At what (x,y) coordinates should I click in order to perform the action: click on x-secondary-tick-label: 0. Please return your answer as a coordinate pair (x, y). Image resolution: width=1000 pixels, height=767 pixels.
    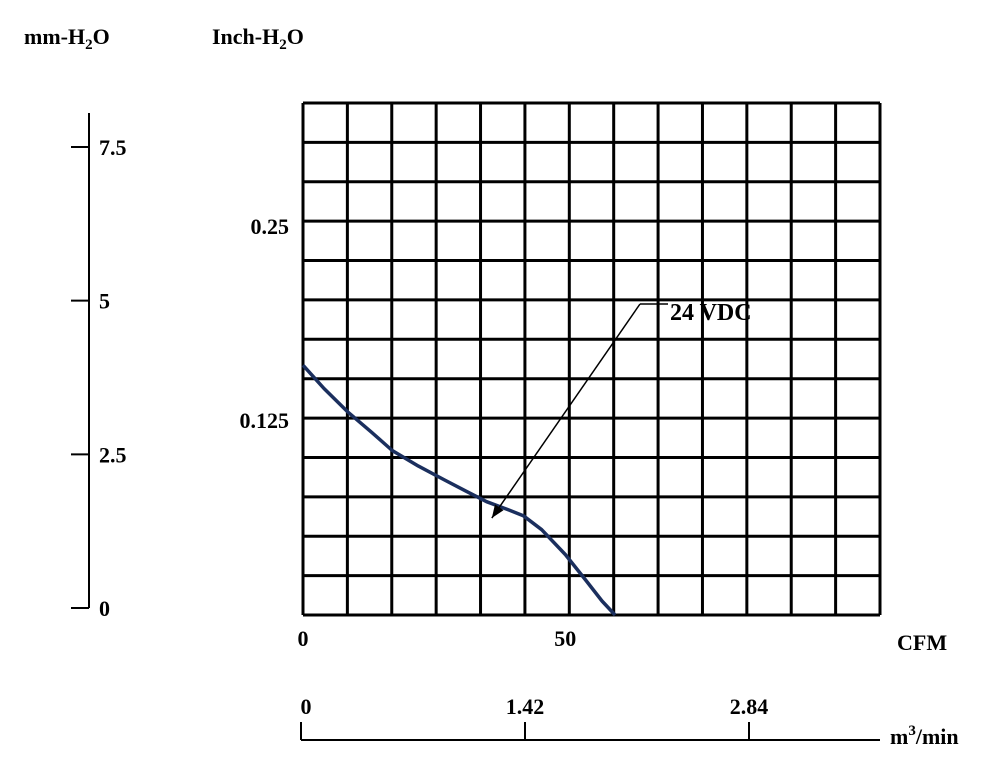
    Looking at the image, I should click on (306, 706).